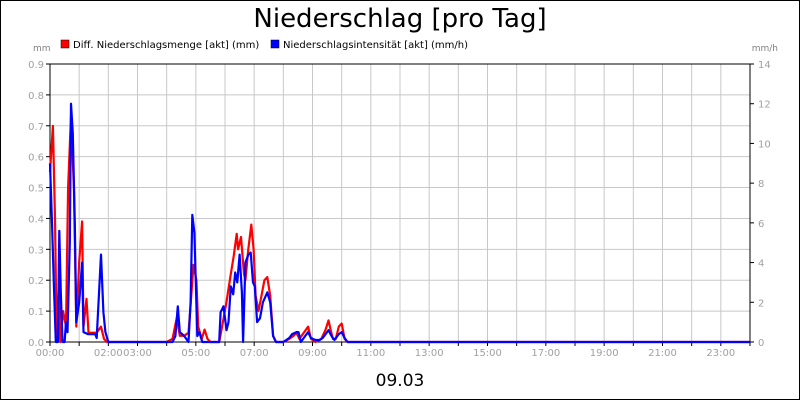  Describe the element at coordinates (764, 144) in the screenshot. I see `y-right-tick-label: 10` at that location.